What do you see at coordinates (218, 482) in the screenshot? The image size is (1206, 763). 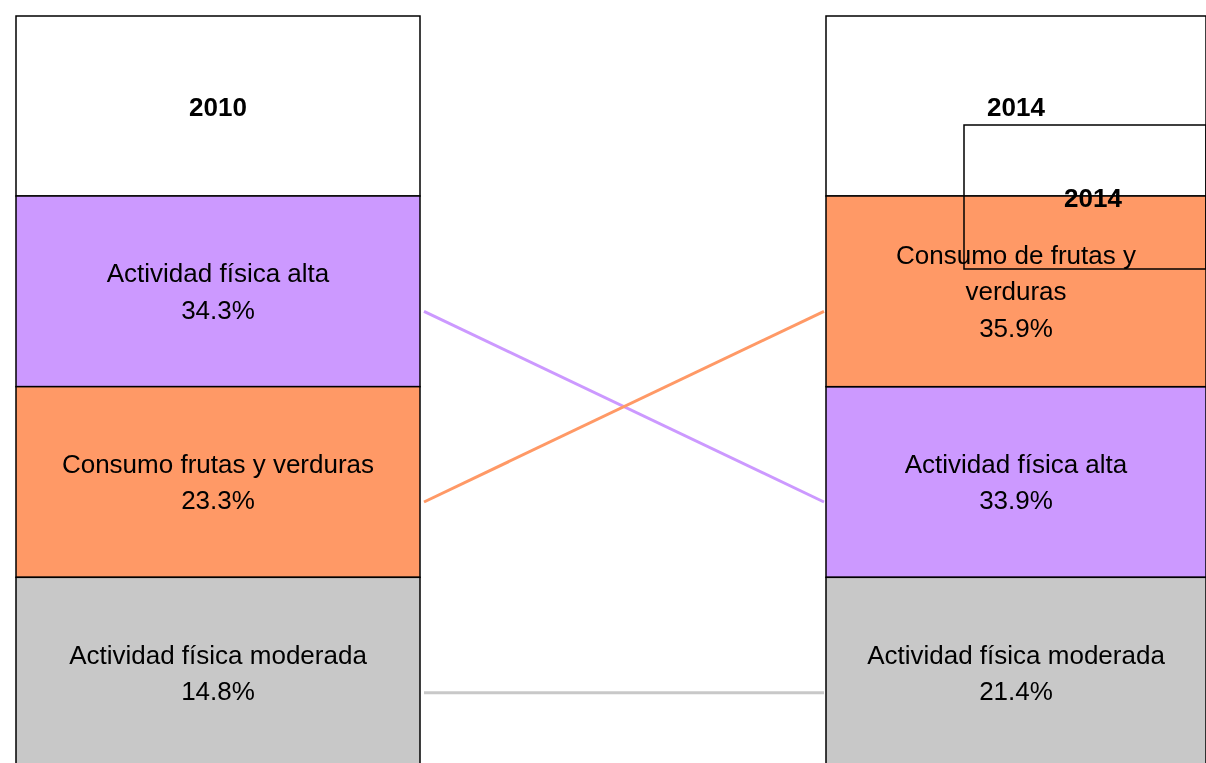 I see `data-label: Consumo frutas y verduras 23.3%` at bounding box center [218, 482].